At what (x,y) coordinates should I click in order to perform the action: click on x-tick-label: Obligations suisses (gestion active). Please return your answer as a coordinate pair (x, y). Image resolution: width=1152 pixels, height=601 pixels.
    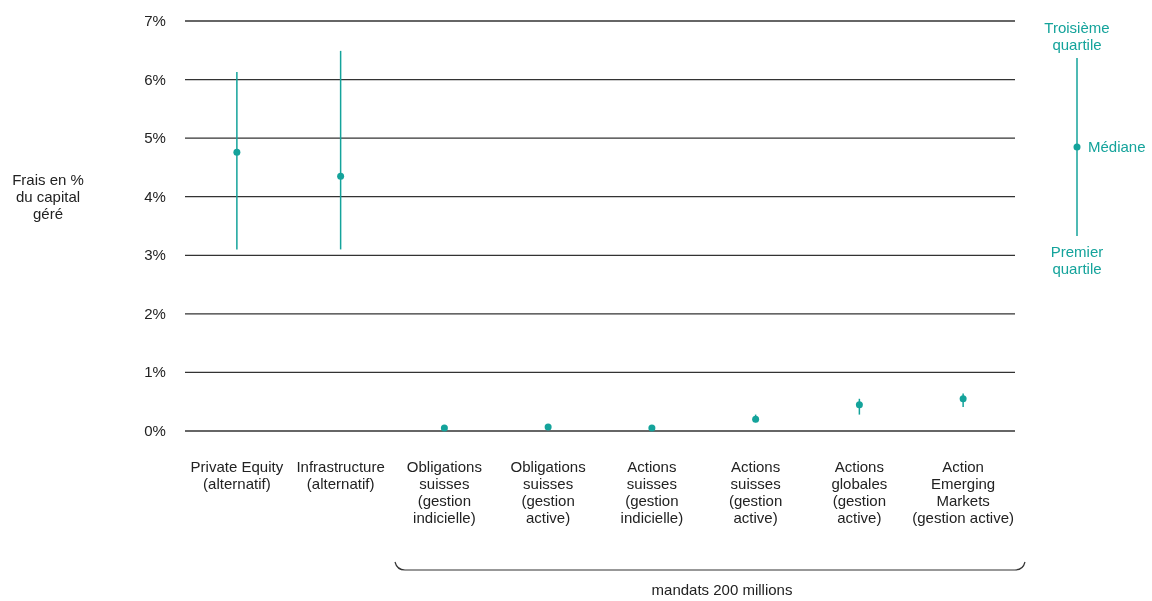
    Looking at the image, I should click on (548, 492).